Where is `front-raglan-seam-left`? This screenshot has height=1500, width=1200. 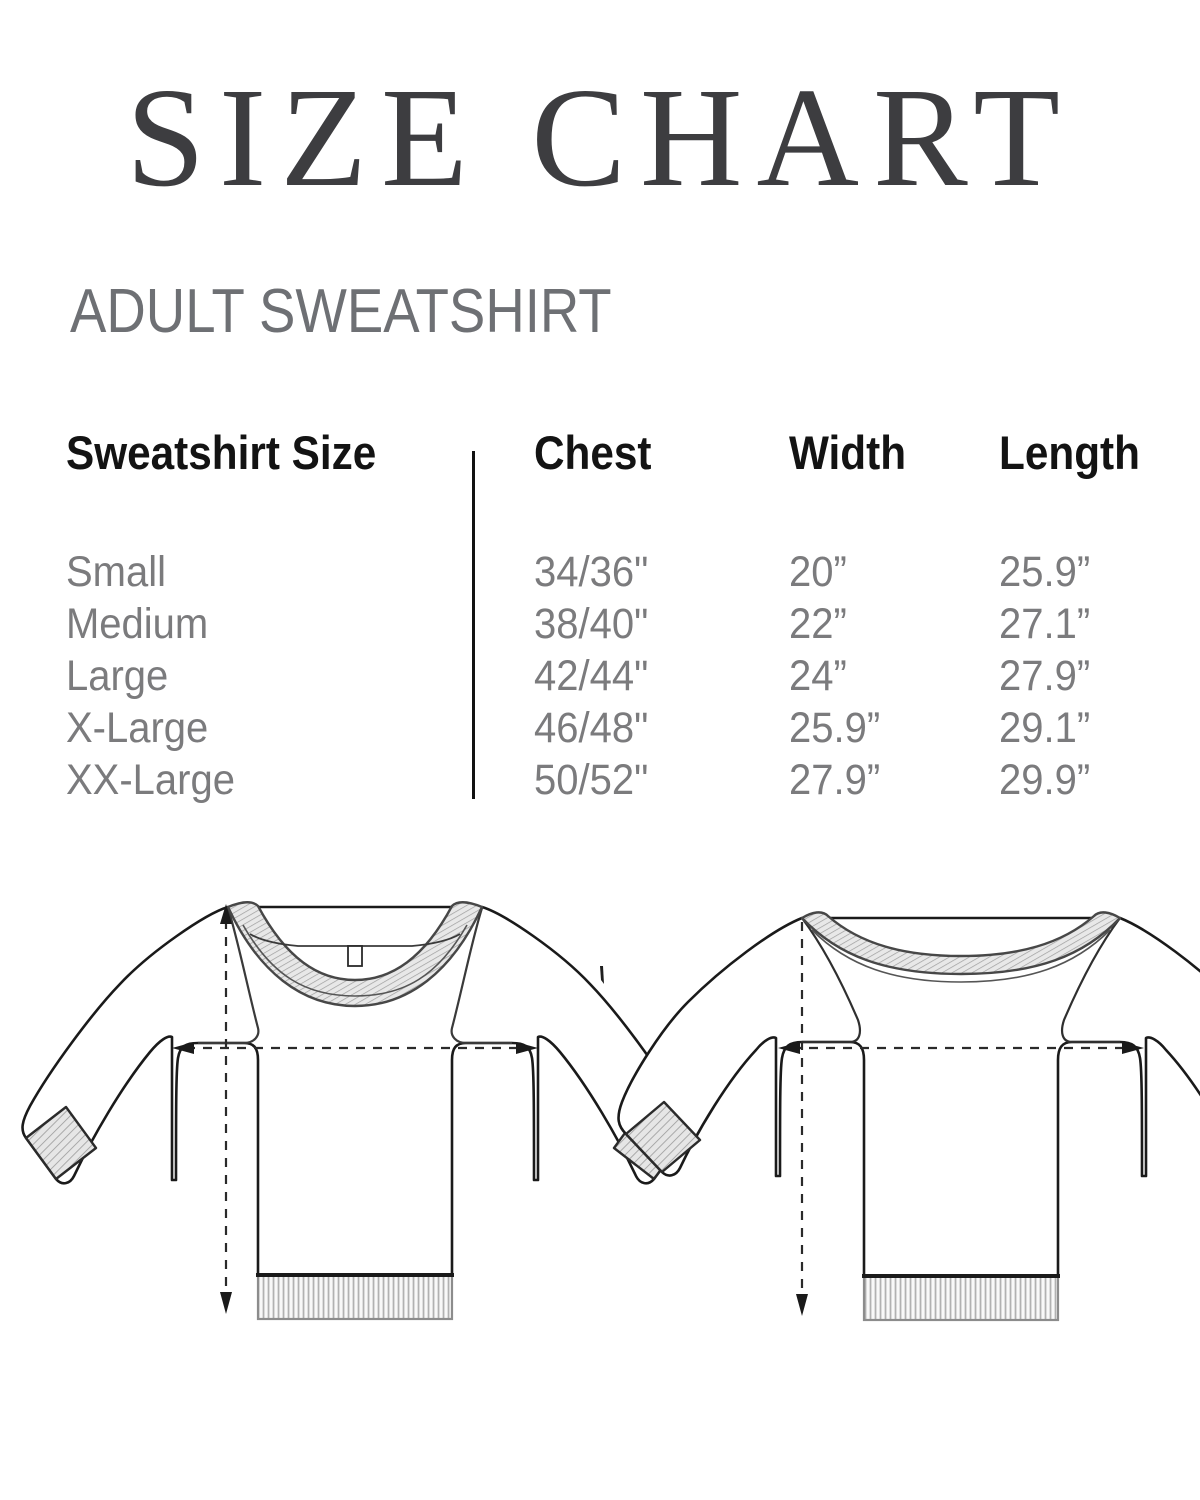
front-raglan-seam-left is located at coordinates (229, 976).